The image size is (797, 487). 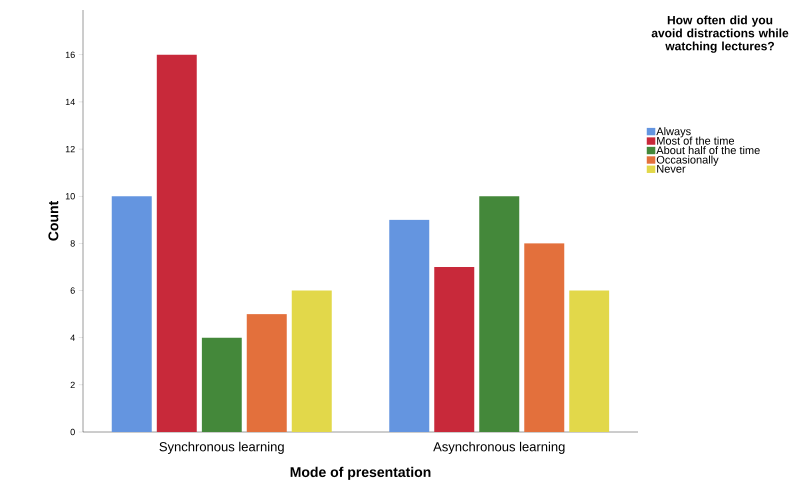 What do you see at coordinates (72, 243) in the screenshot?
I see `y-tick-label: 8` at bounding box center [72, 243].